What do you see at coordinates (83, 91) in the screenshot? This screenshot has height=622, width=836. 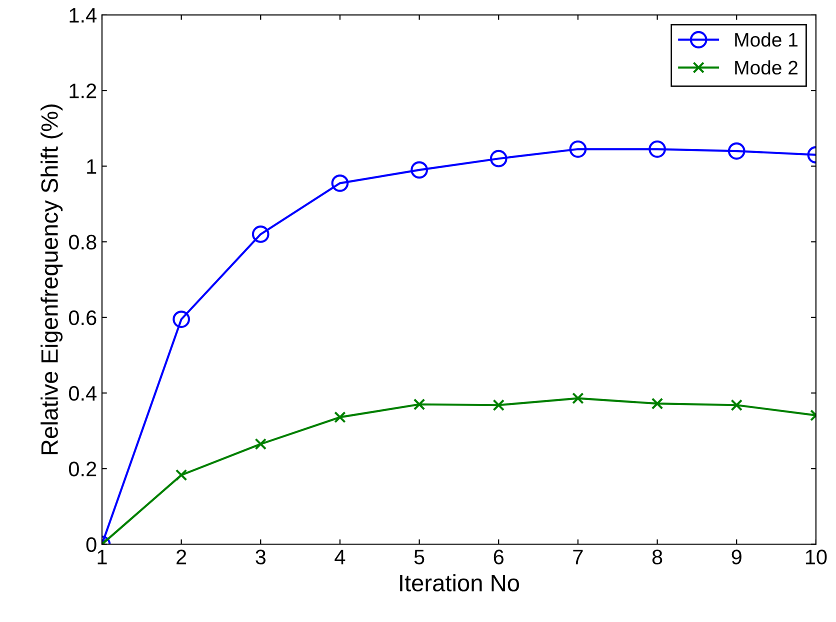 I see `y-tick-label: 1.2` at bounding box center [83, 91].